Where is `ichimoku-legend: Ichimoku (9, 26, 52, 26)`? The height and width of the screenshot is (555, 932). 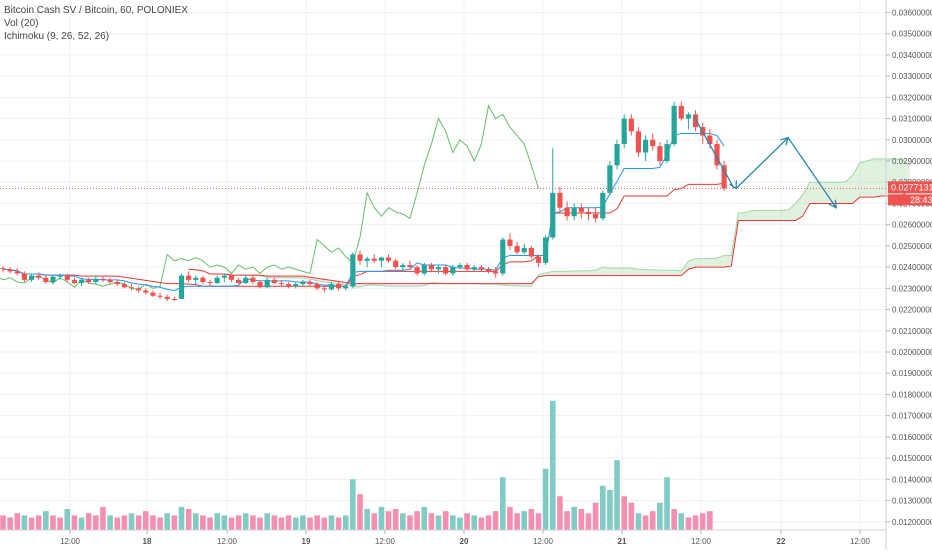
ichimoku-legend: Ichimoku (9, 26, 52, 26) is located at coordinates (96, 36).